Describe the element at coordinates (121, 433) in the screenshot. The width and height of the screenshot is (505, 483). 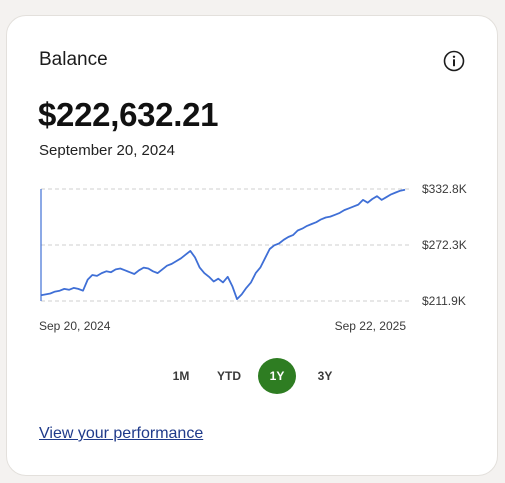
I see `view-performance-link: View your performance` at that location.